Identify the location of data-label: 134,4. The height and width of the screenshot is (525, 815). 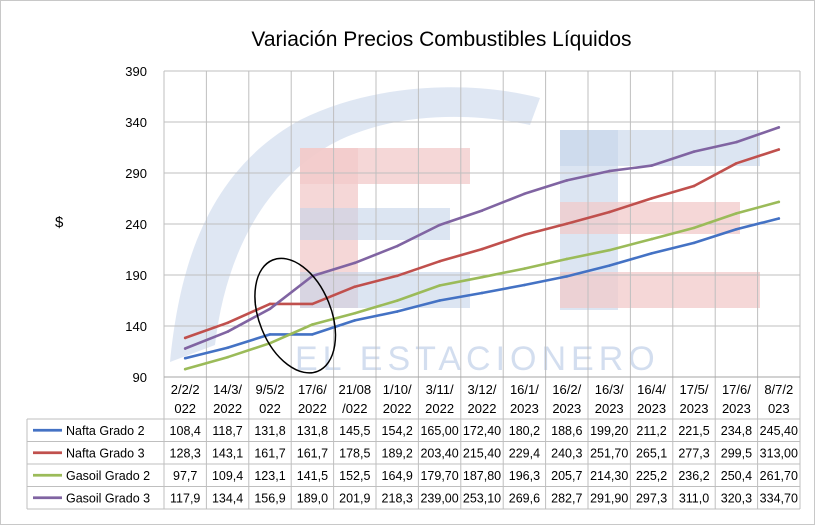
(227, 498).